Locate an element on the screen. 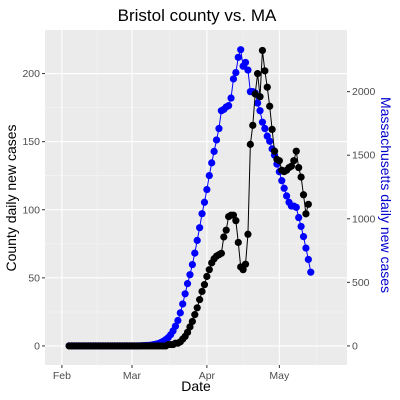 This screenshot has height=400, width=400. right-tick-label: 500 is located at coordinates (361, 283).